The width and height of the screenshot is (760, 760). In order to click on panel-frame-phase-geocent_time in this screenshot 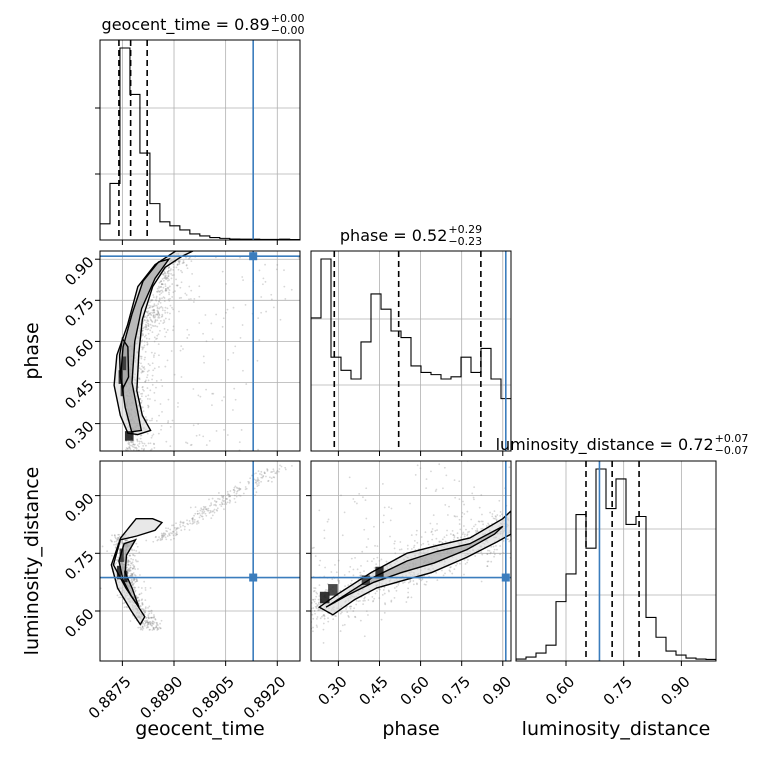, I will do `click(200, 351)`.